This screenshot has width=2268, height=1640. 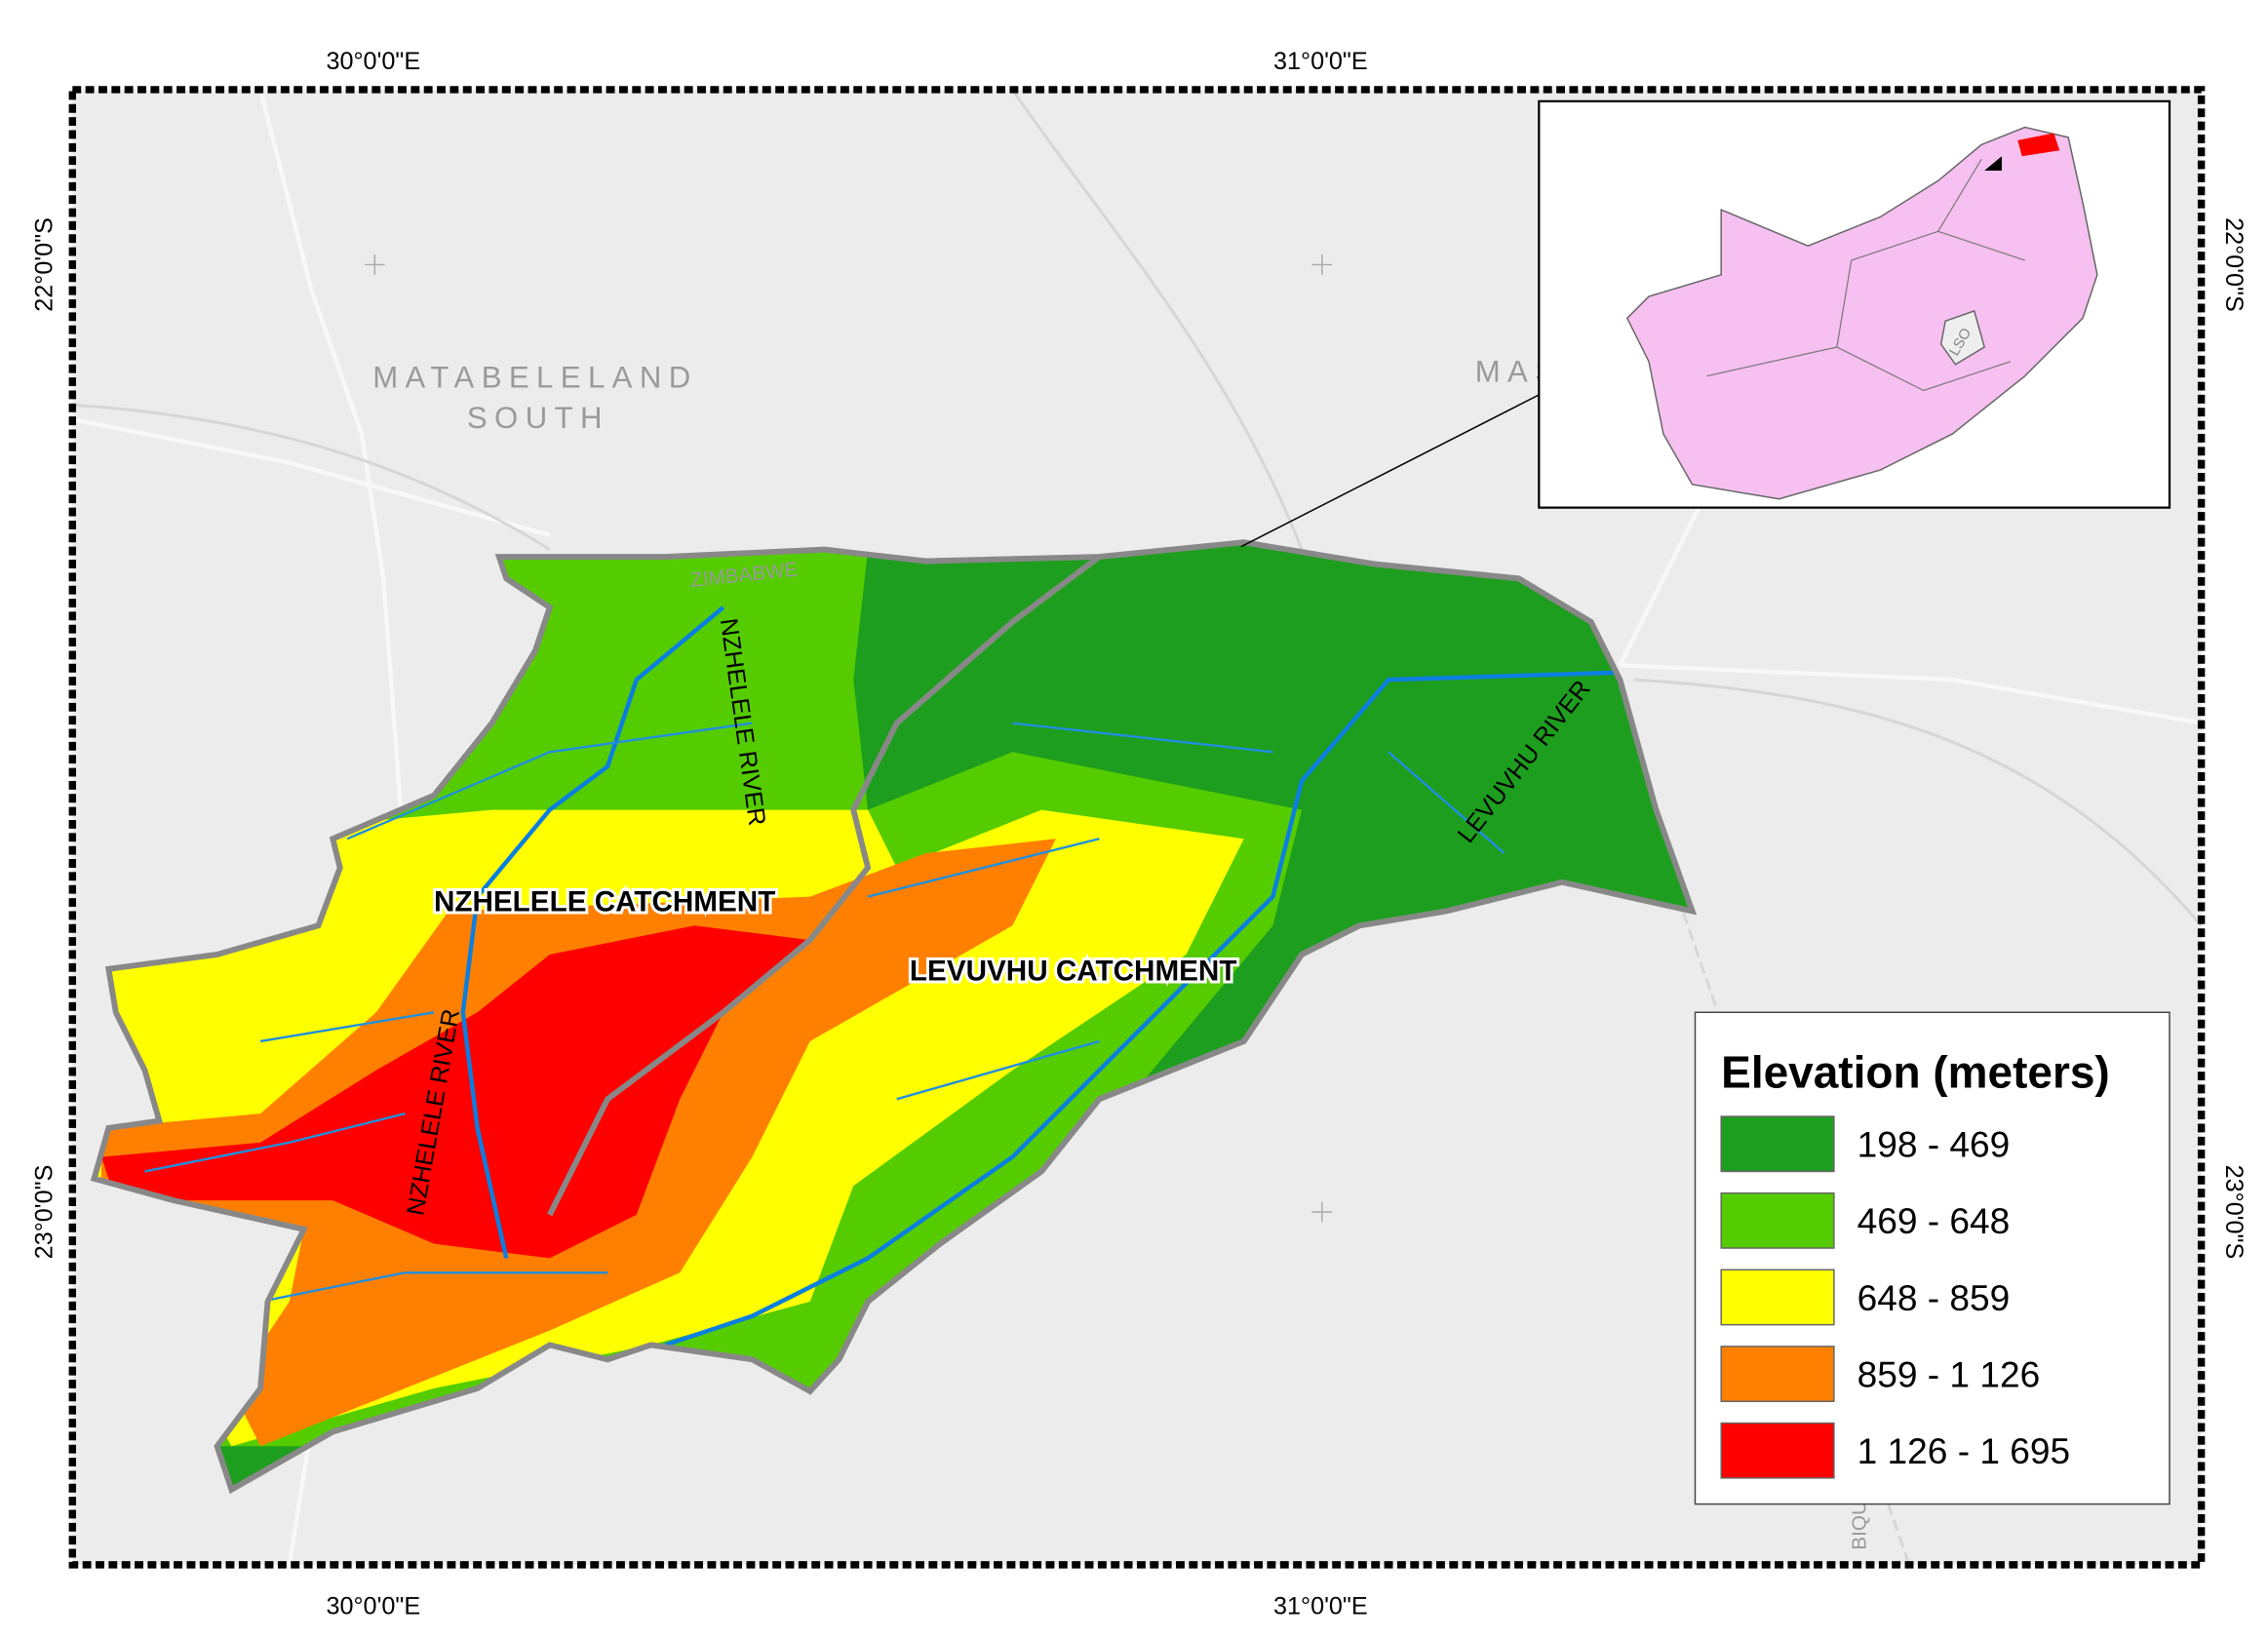 What do you see at coordinates (1074, 972) in the screenshot?
I see `catchment-label: LEVUVHU CATCHMENT` at bounding box center [1074, 972].